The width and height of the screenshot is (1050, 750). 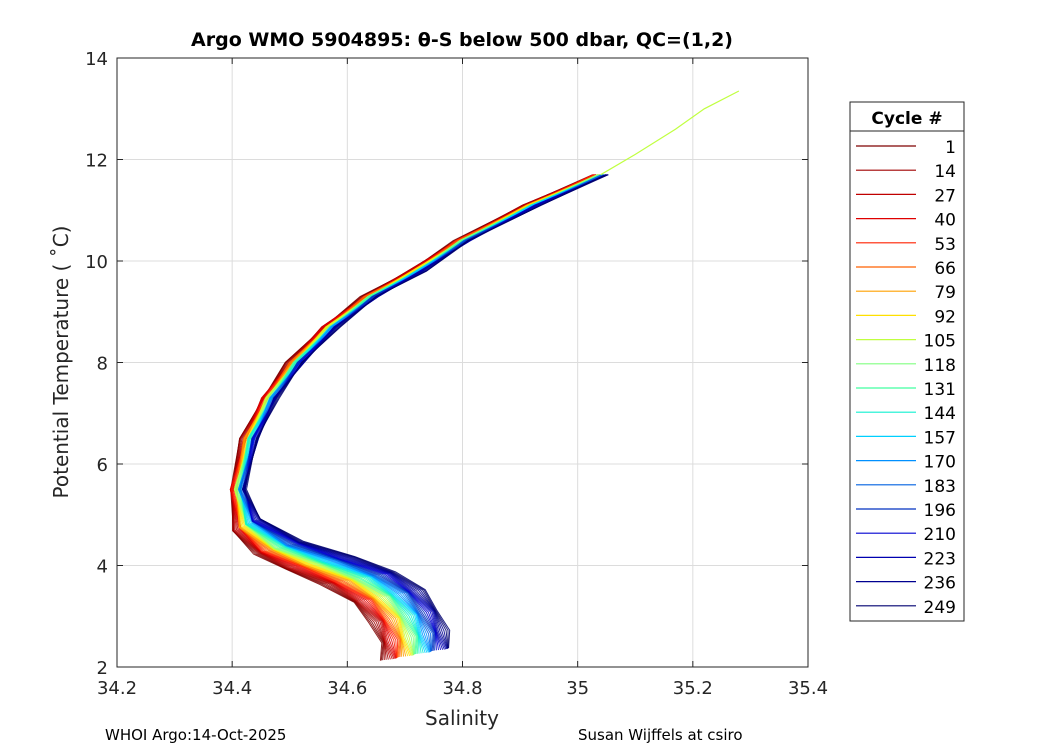 What do you see at coordinates (102, 668) in the screenshot?
I see `y-tick-label: 2` at bounding box center [102, 668].